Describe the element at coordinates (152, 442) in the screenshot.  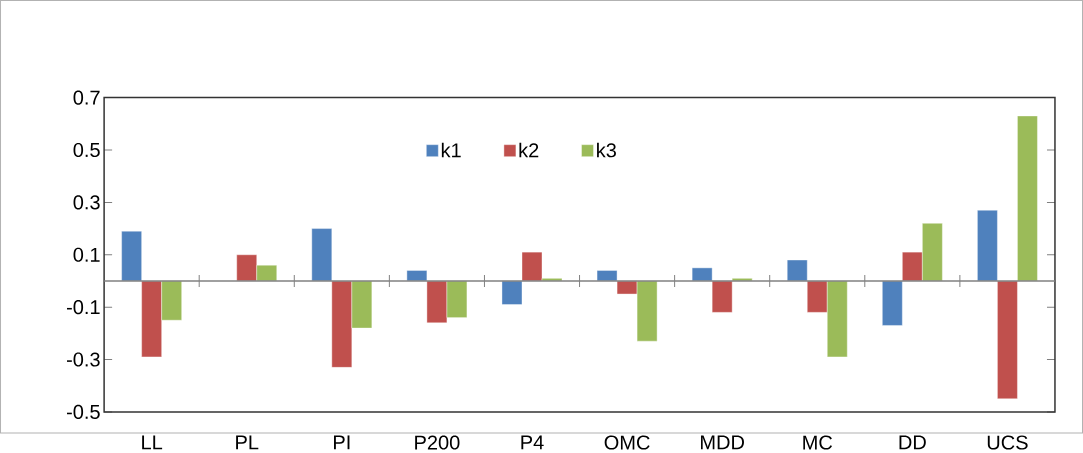
I see `x-tick-label: LL` at that location.